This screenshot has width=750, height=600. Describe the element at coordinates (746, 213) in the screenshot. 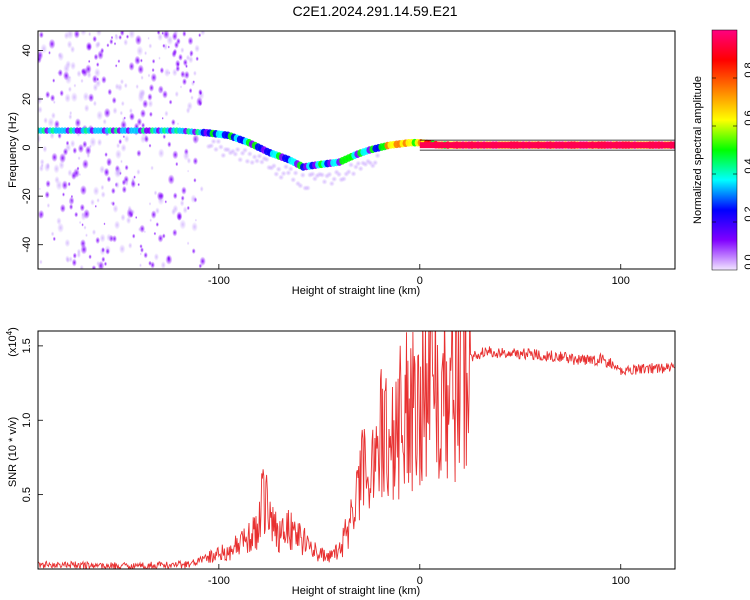

I see `colorbar-tick-label: 0.2` at that location.